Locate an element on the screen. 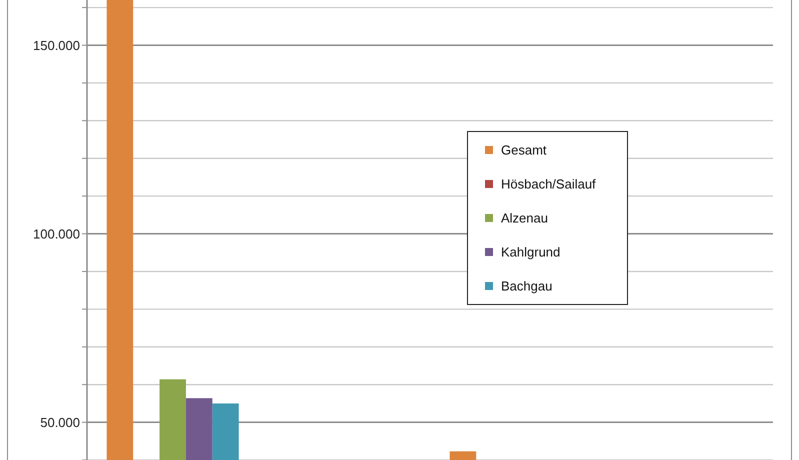 Image resolution: width=799 pixels, height=460 pixels. legend-label: Hösbach/Sailauf is located at coordinates (548, 184).